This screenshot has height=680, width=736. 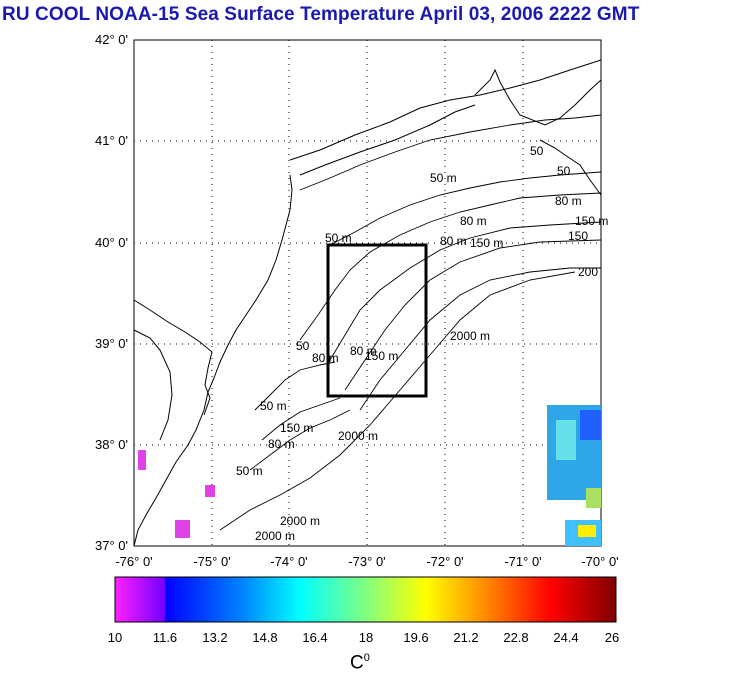 I want to click on lat-tick: 39° 0', so click(x=111, y=343).